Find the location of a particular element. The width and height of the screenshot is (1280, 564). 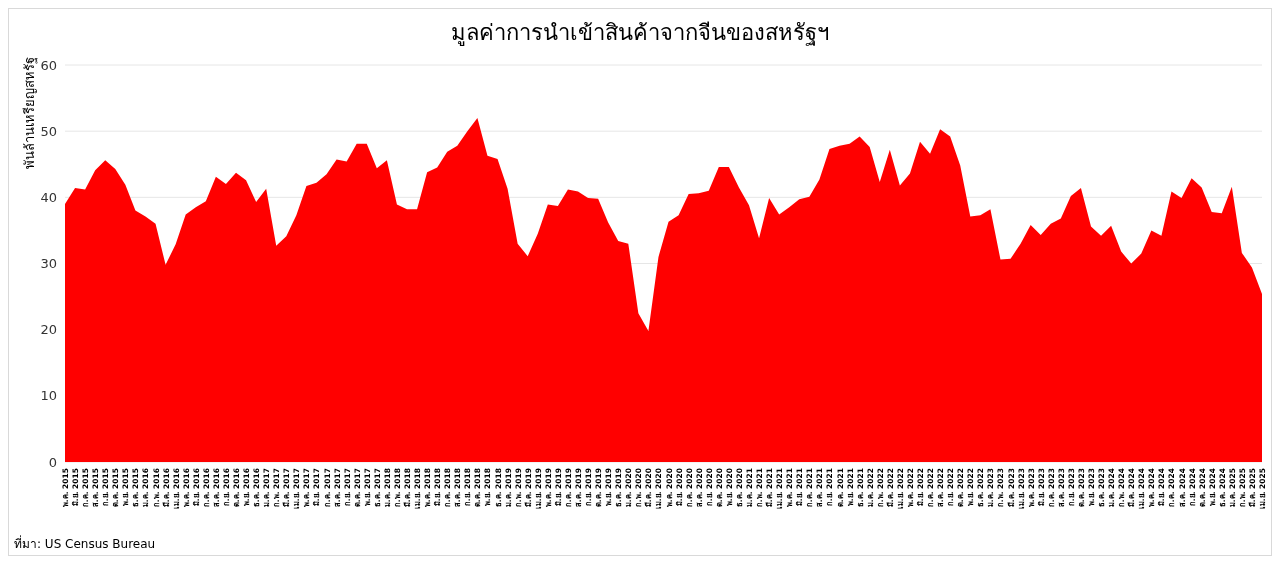

y-tick-label: 0 is located at coordinates (52, 462).